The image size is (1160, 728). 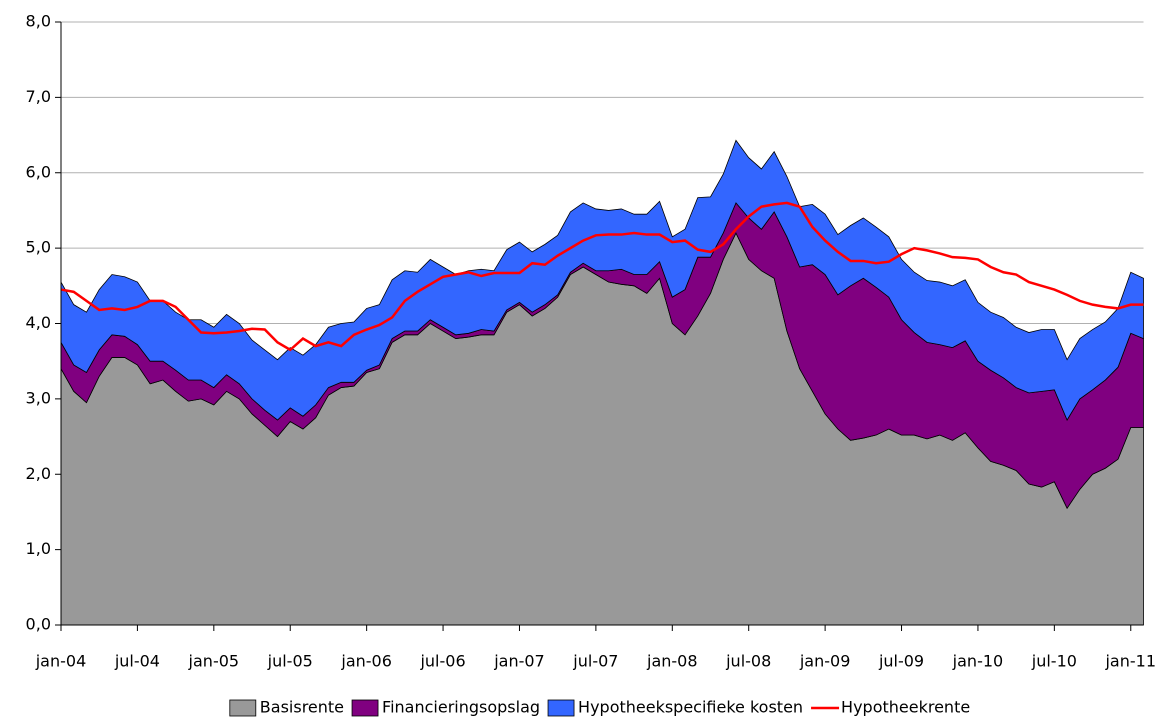 I want to click on y-tick-label: 2,0, so click(x=38, y=473).